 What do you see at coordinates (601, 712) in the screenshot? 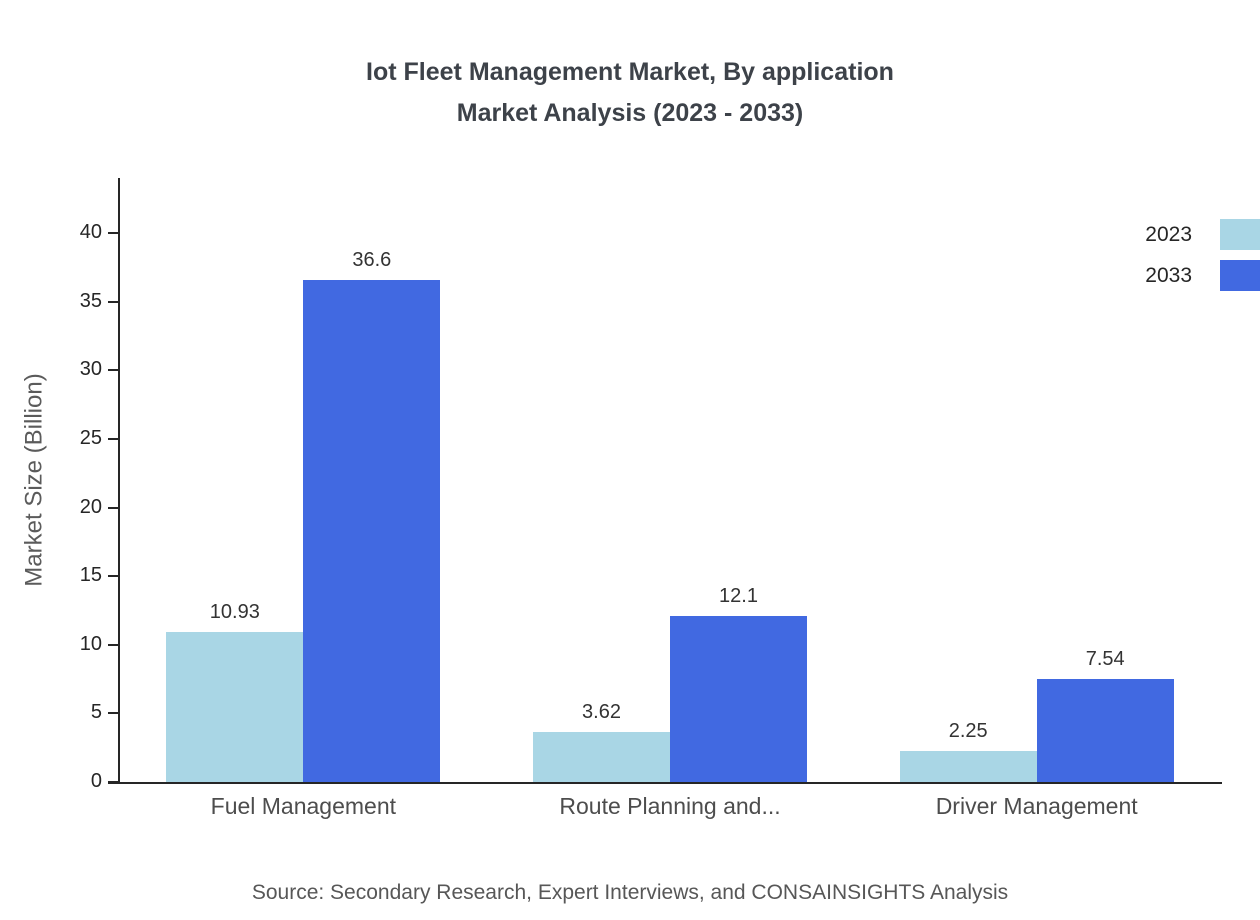
I see `bar-value-label: 3.62` at bounding box center [601, 712].